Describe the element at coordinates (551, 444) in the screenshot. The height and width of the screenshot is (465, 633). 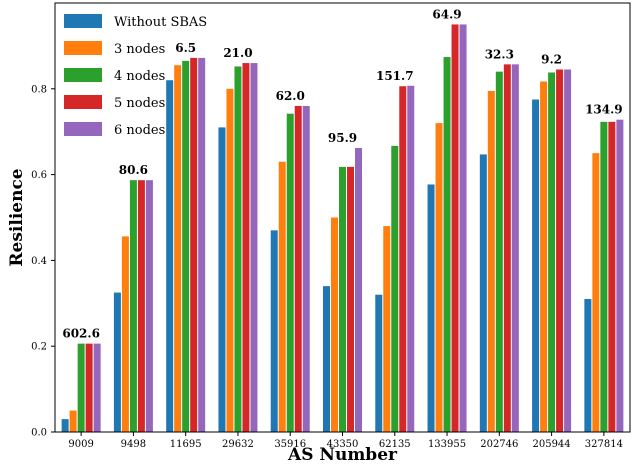
I see `x-tick-label: 205944` at that location.